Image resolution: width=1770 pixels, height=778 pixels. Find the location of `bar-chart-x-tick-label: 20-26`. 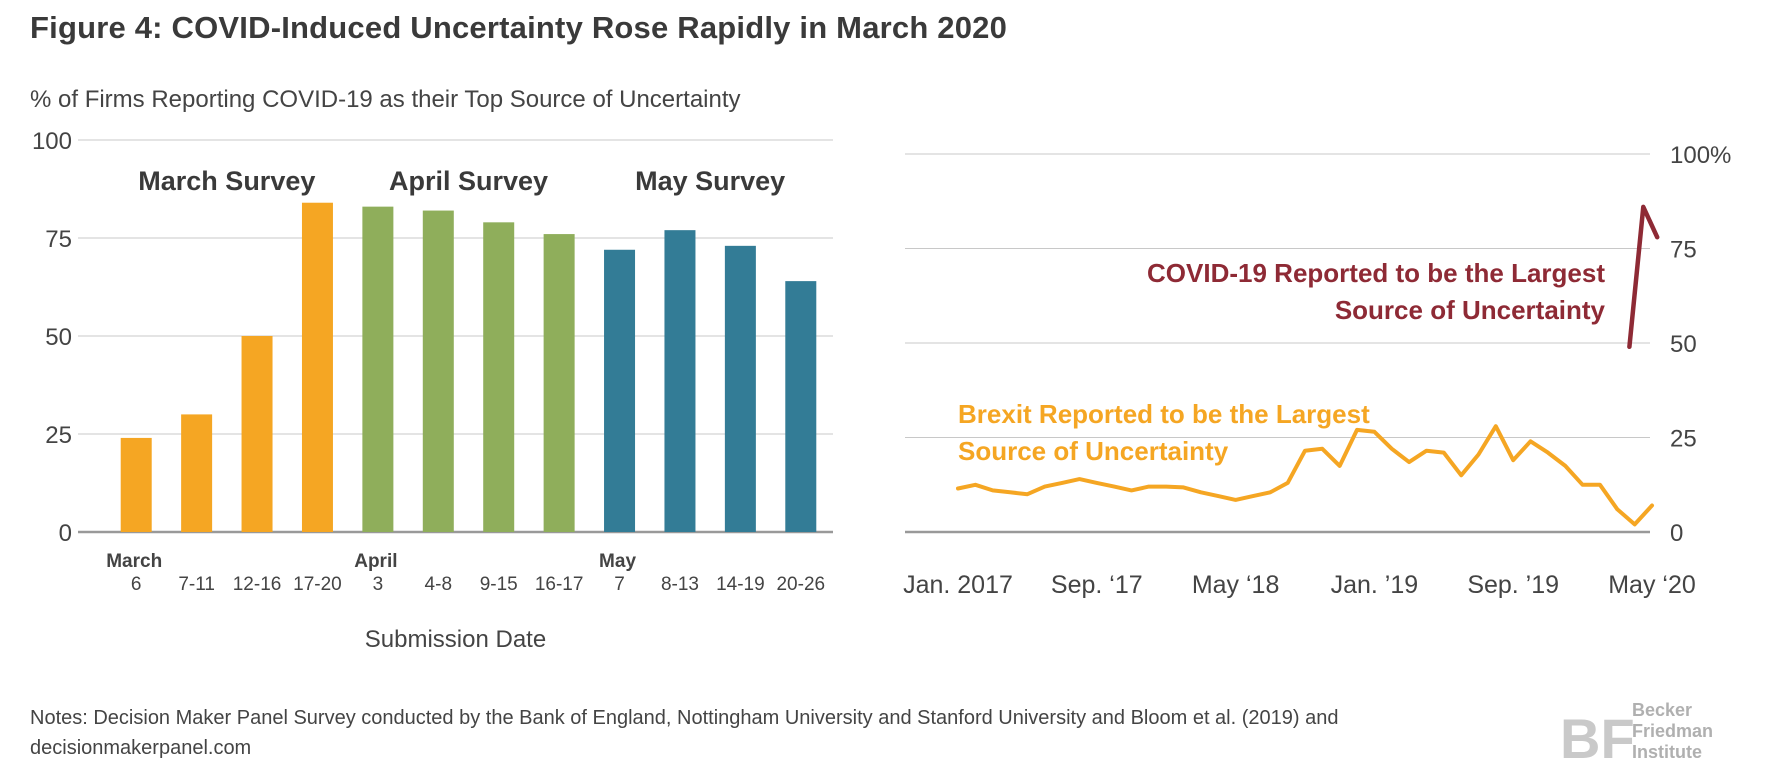

bar-chart-x-tick-label: 20-26 is located at coordinates (800, 584).